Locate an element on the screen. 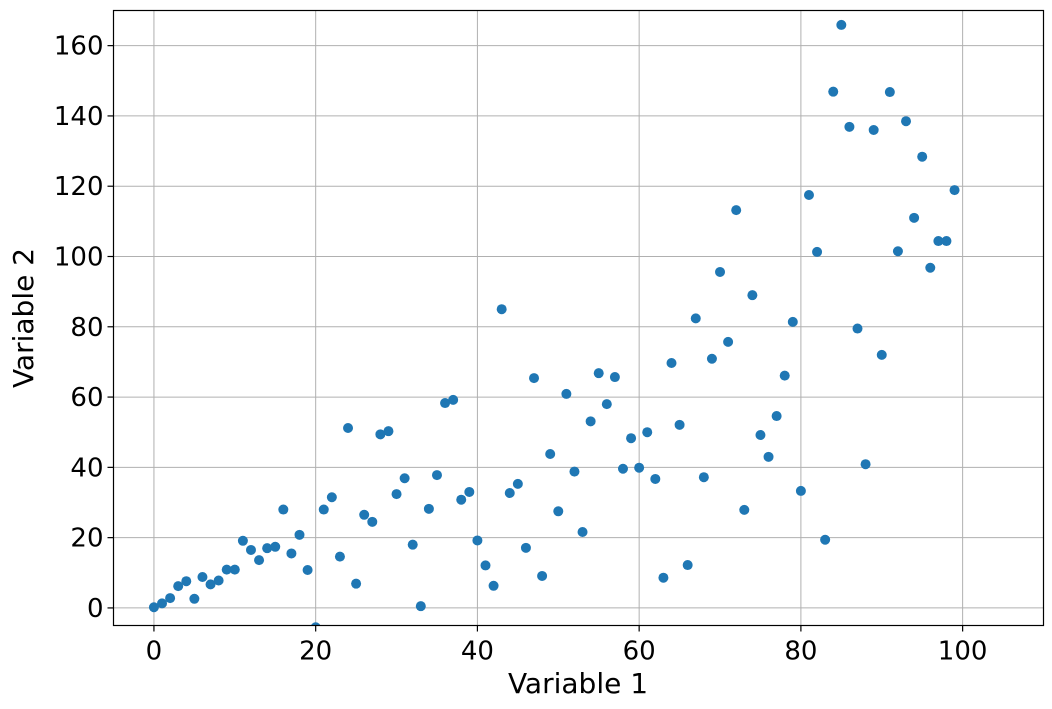 This screenshot has height=709, width=1052. x-tick-label: 100 is located at coordinates (963, 652).